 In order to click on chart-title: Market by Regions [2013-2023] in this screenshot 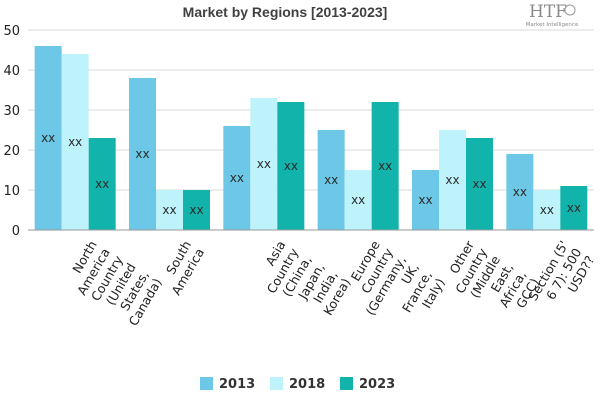, I will do `click(285, 12)`.